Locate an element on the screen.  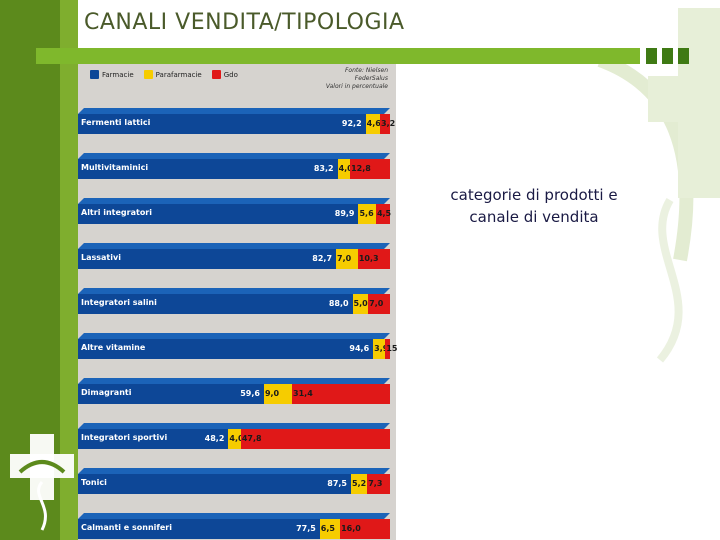
legend-label-parafarmacie: Parafarmacie is located at coordinates (178, 74).